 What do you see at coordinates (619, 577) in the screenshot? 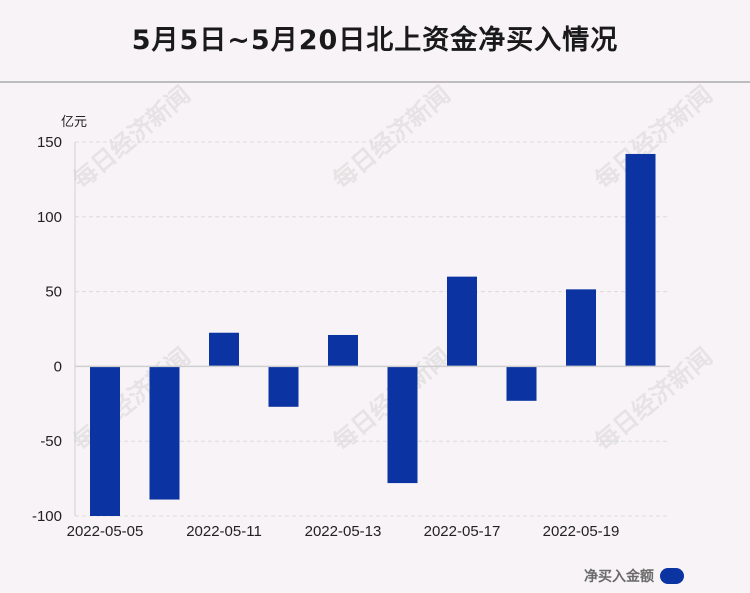
I see `legend-label: 净买入金额` at bounding box center [619, 577].